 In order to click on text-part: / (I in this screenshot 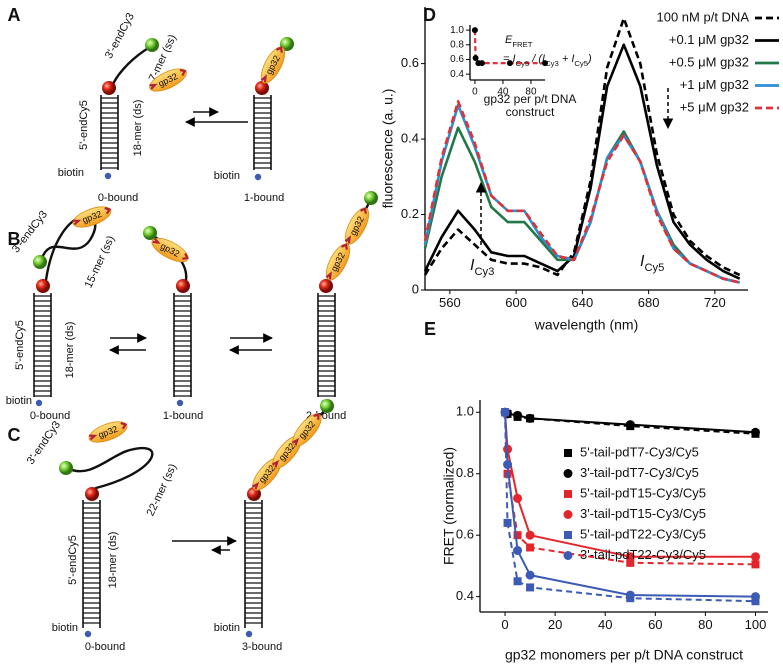, I will do `click(537, 59)`.